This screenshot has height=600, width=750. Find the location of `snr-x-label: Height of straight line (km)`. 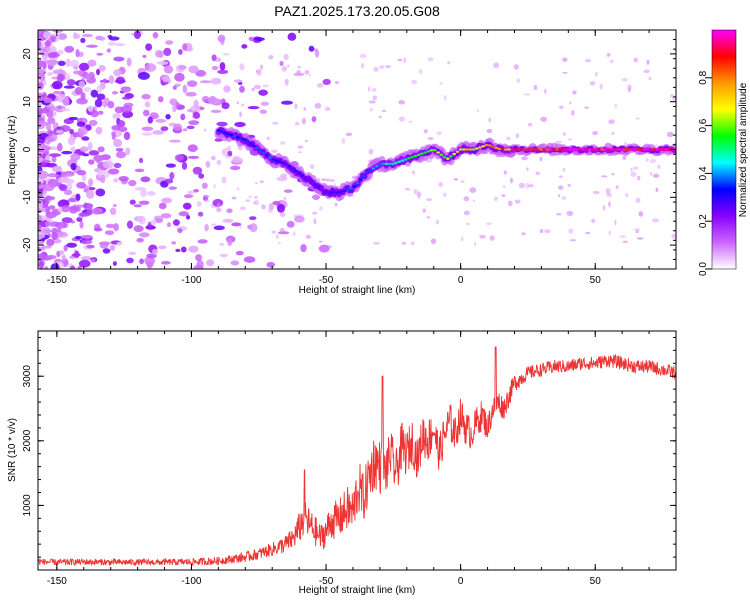

snr-x-label: Height of straight line (km) is located at coordinates (357, 590).